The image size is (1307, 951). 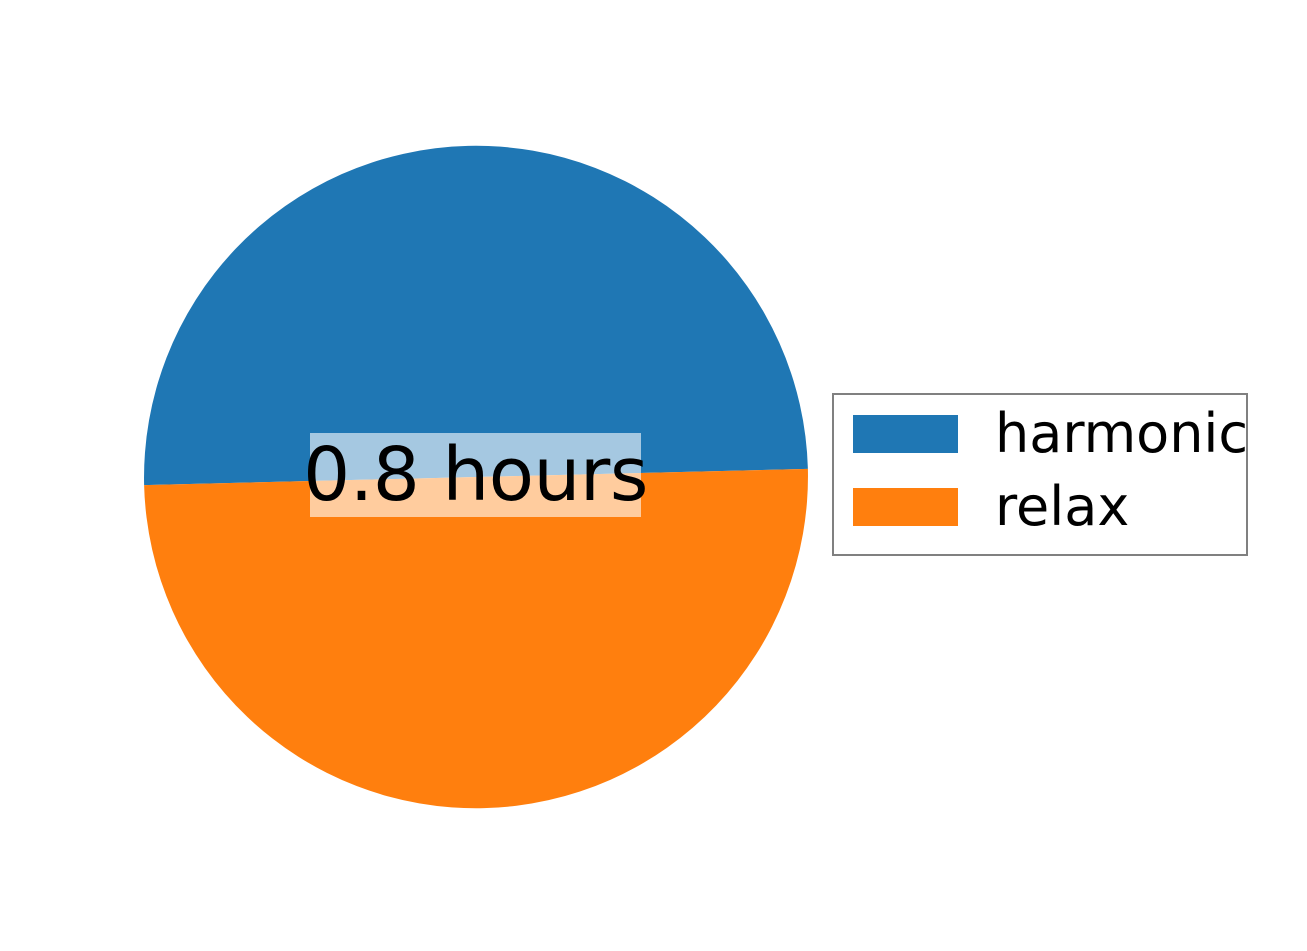 I want to click on legend-item-harmonic: harmonic, so click(x=1041, y=433).